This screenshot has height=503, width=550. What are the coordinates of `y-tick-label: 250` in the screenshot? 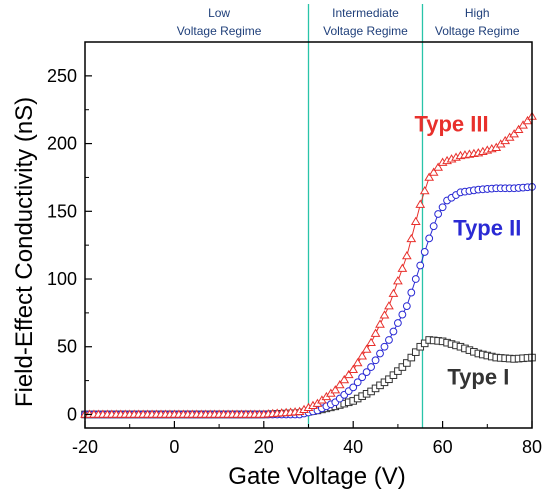 It's located at (62, 76).